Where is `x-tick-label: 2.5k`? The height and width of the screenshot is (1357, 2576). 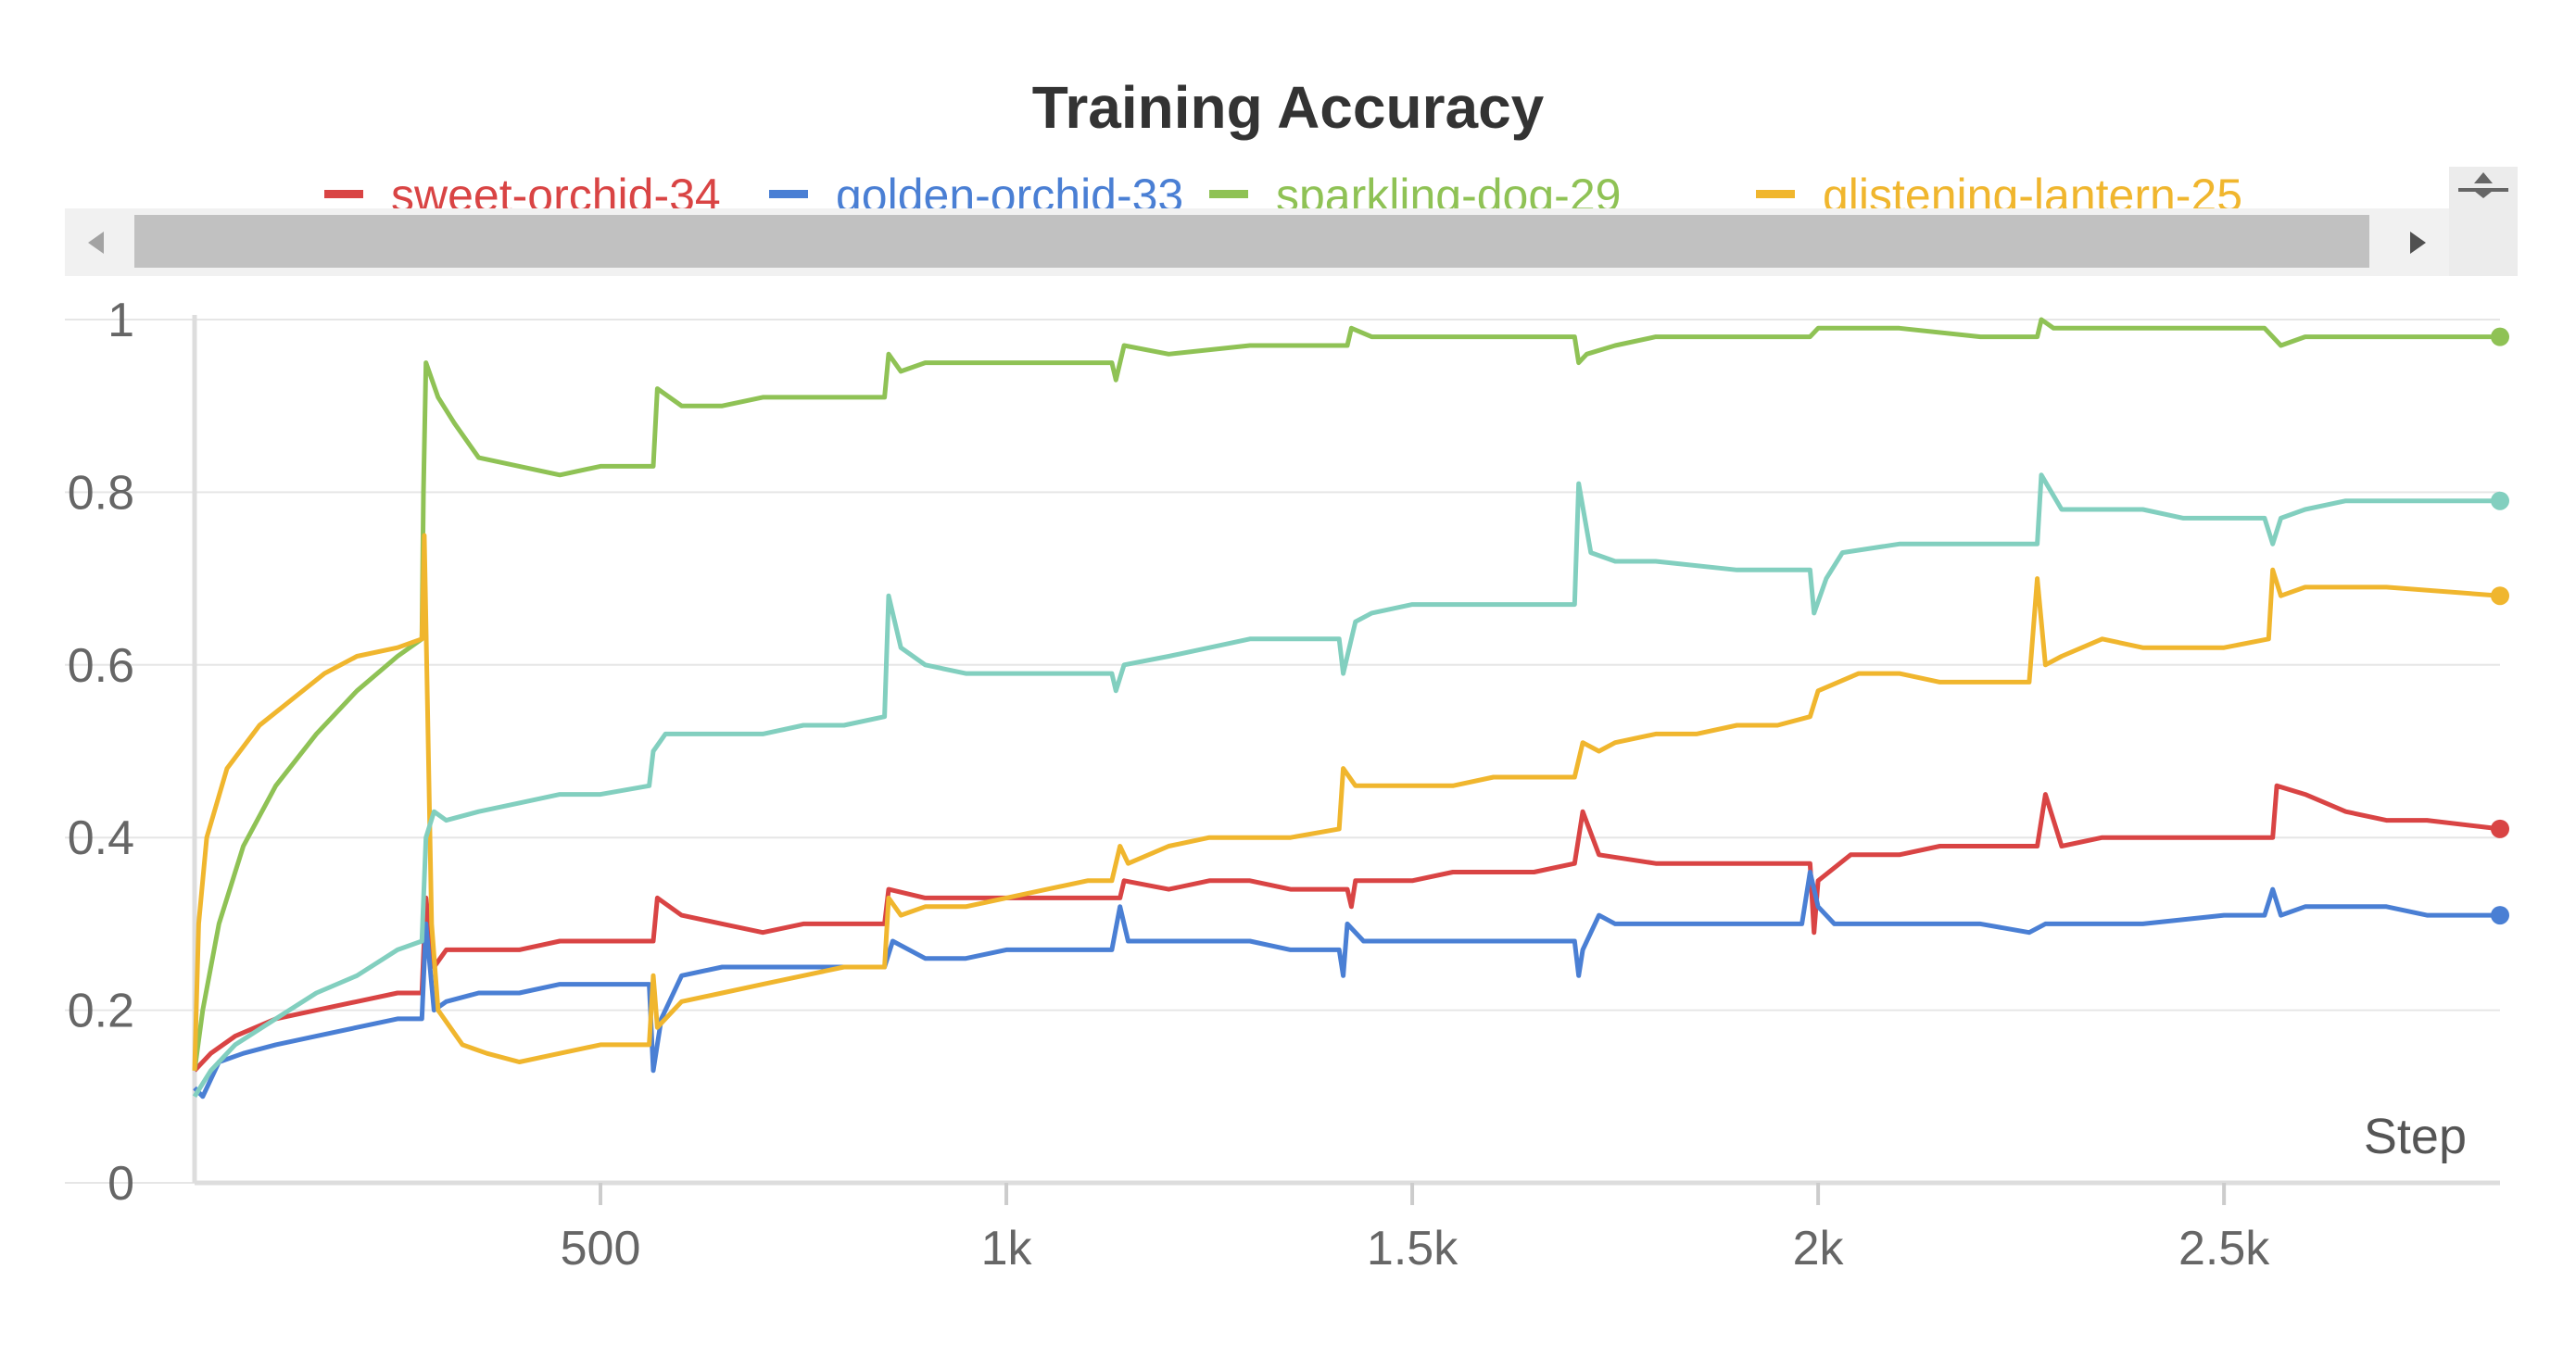 x-tick-label: 2.5k is located at coordinates (2224, 1249).